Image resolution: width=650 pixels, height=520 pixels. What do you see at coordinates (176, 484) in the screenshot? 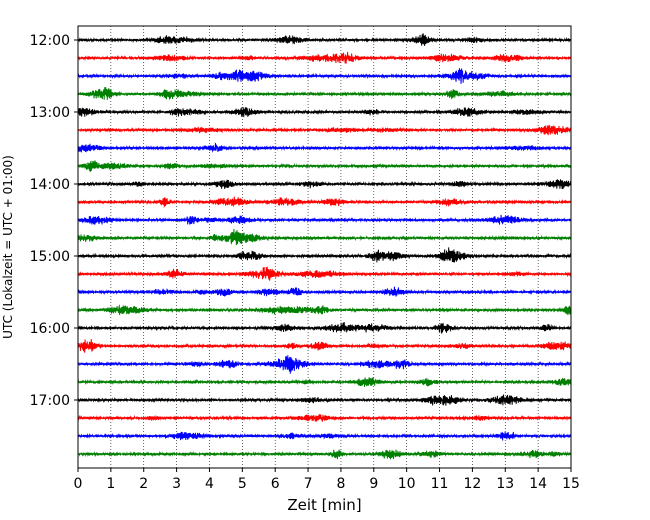
I see `x-tick-label: 3` at bounding box center [176, 484].